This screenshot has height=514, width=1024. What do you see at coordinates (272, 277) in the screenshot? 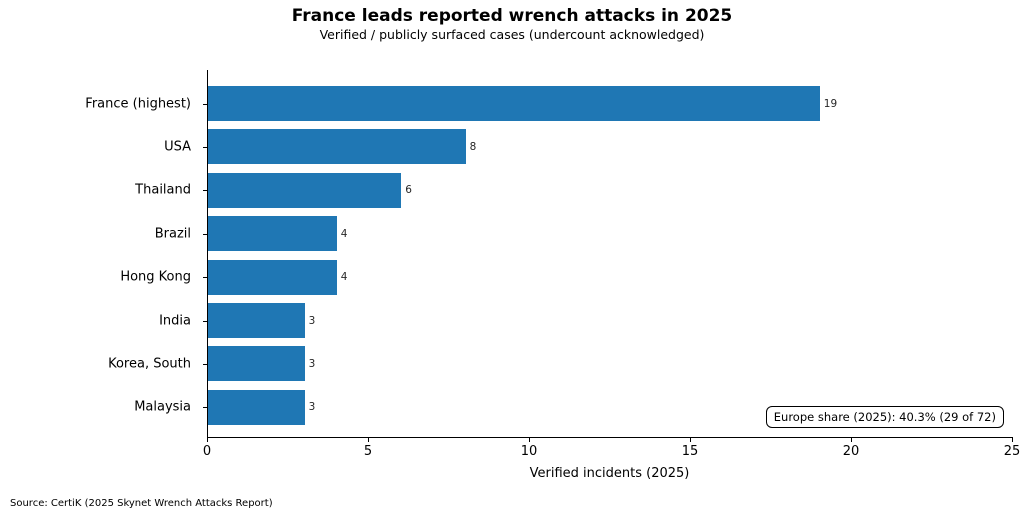
I see `bar-hong-kong` at bounding box center [272, 277].